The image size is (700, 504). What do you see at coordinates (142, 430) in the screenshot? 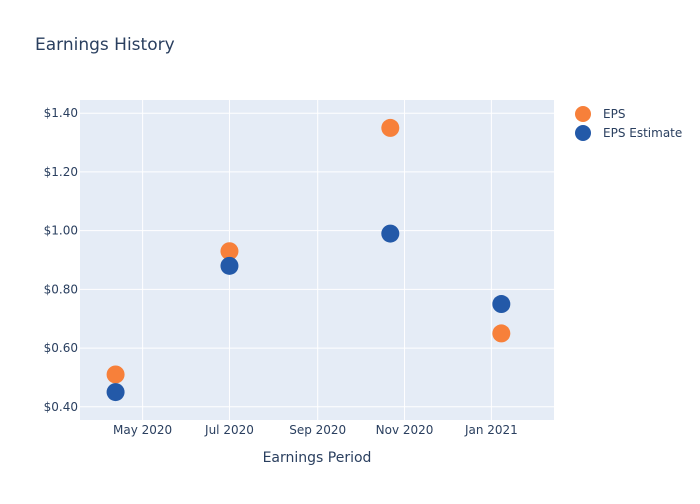
I see `x-tick-label: May 2020` at bounding box center [142, 430].